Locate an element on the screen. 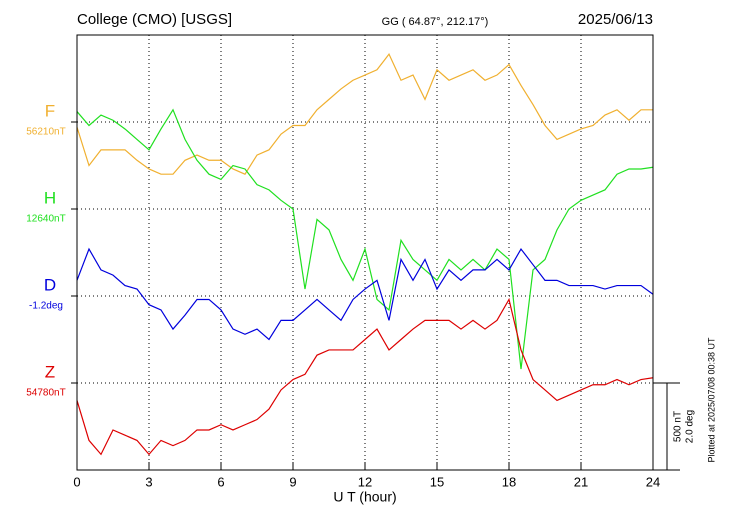 The image size is (730, 520). series-baseline: 54780nT is located at coordinates (45, 393).